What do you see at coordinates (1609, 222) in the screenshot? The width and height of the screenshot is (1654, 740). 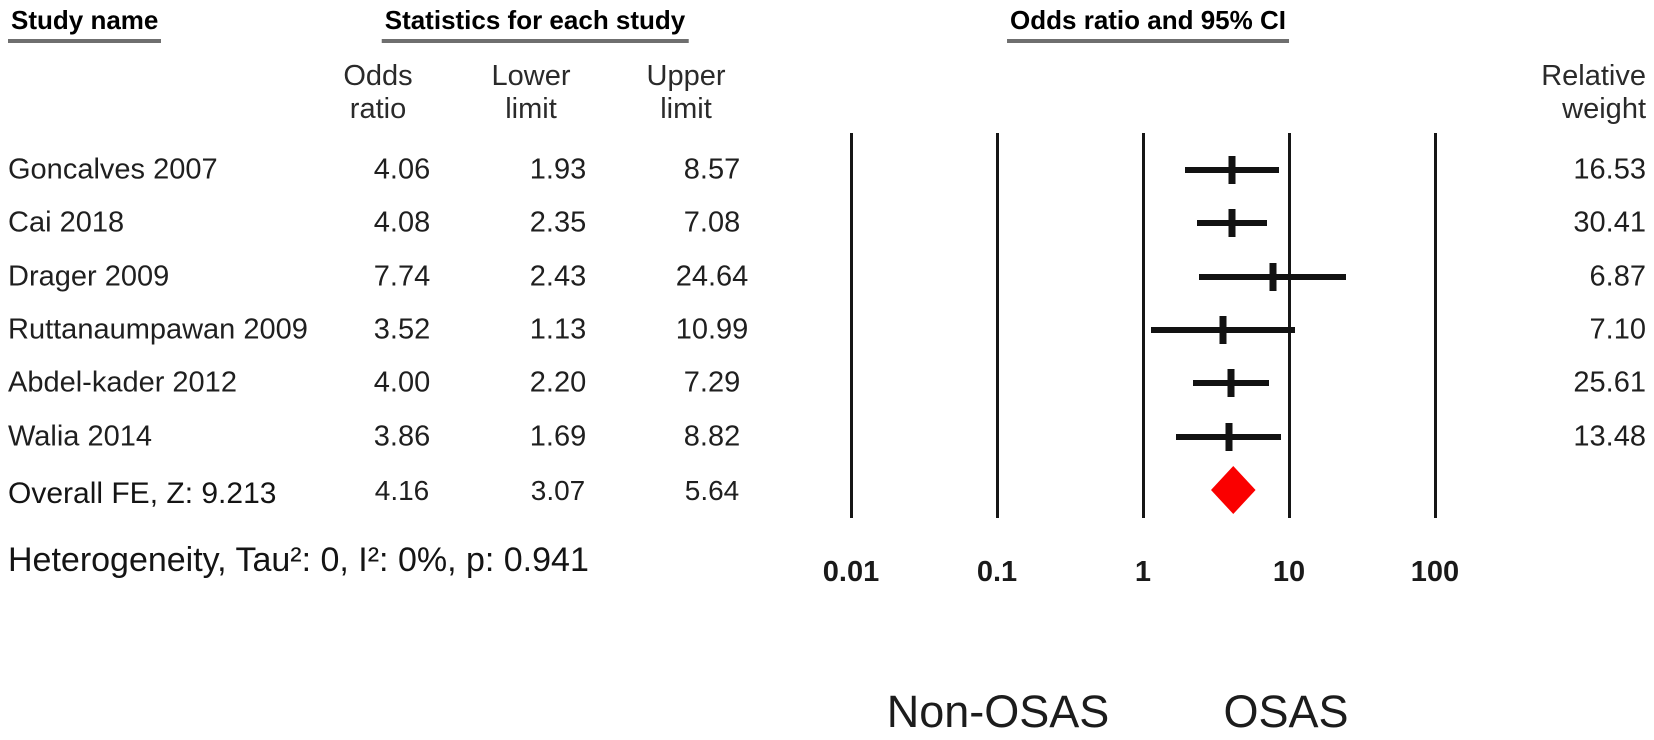 I see `relative-weight-value: 30.41` at bounding box center [1609, 222].